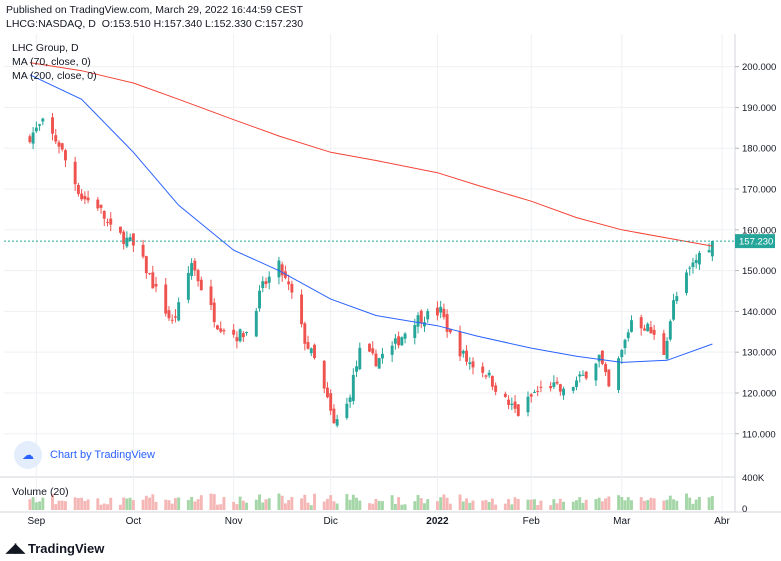  I want to click on x-tick-label: Sep, so click(36, 521).